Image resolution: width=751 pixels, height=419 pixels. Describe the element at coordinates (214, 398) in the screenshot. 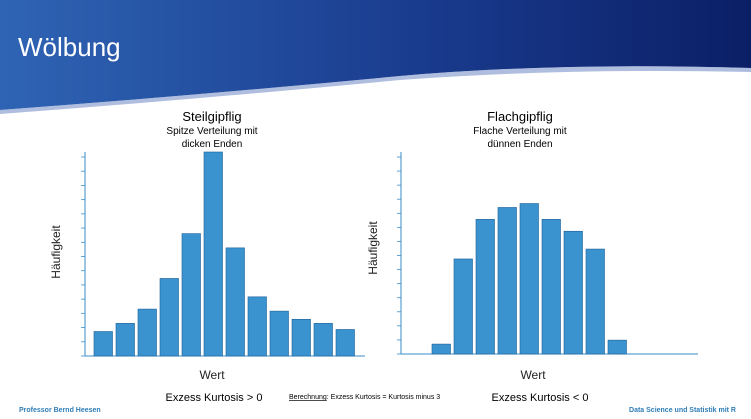

I see `chart-left-caption: Exzess Kurtosis > 0` at that location.